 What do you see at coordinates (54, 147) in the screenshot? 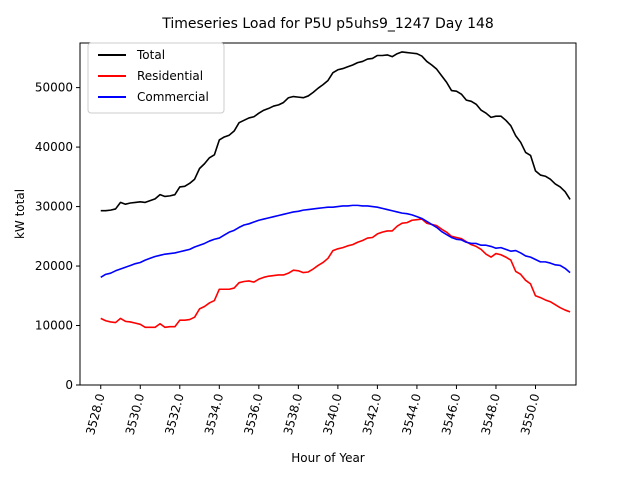
I see `y-tick-label: 40000` at bounding box center [54, 147].